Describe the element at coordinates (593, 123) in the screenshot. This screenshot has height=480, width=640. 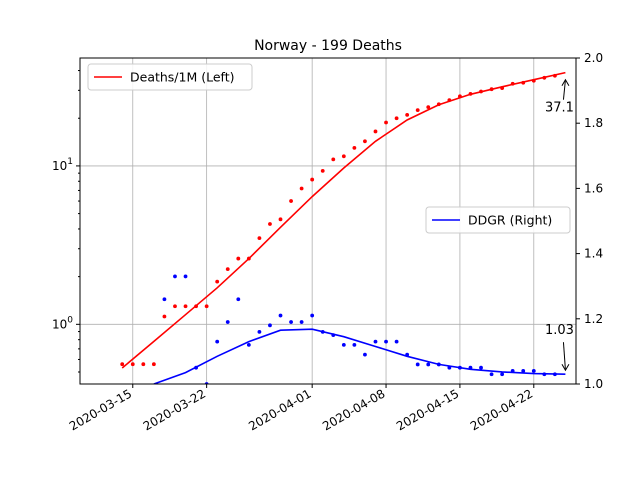
I see `y-right-tick-label: 1.8` at that location.